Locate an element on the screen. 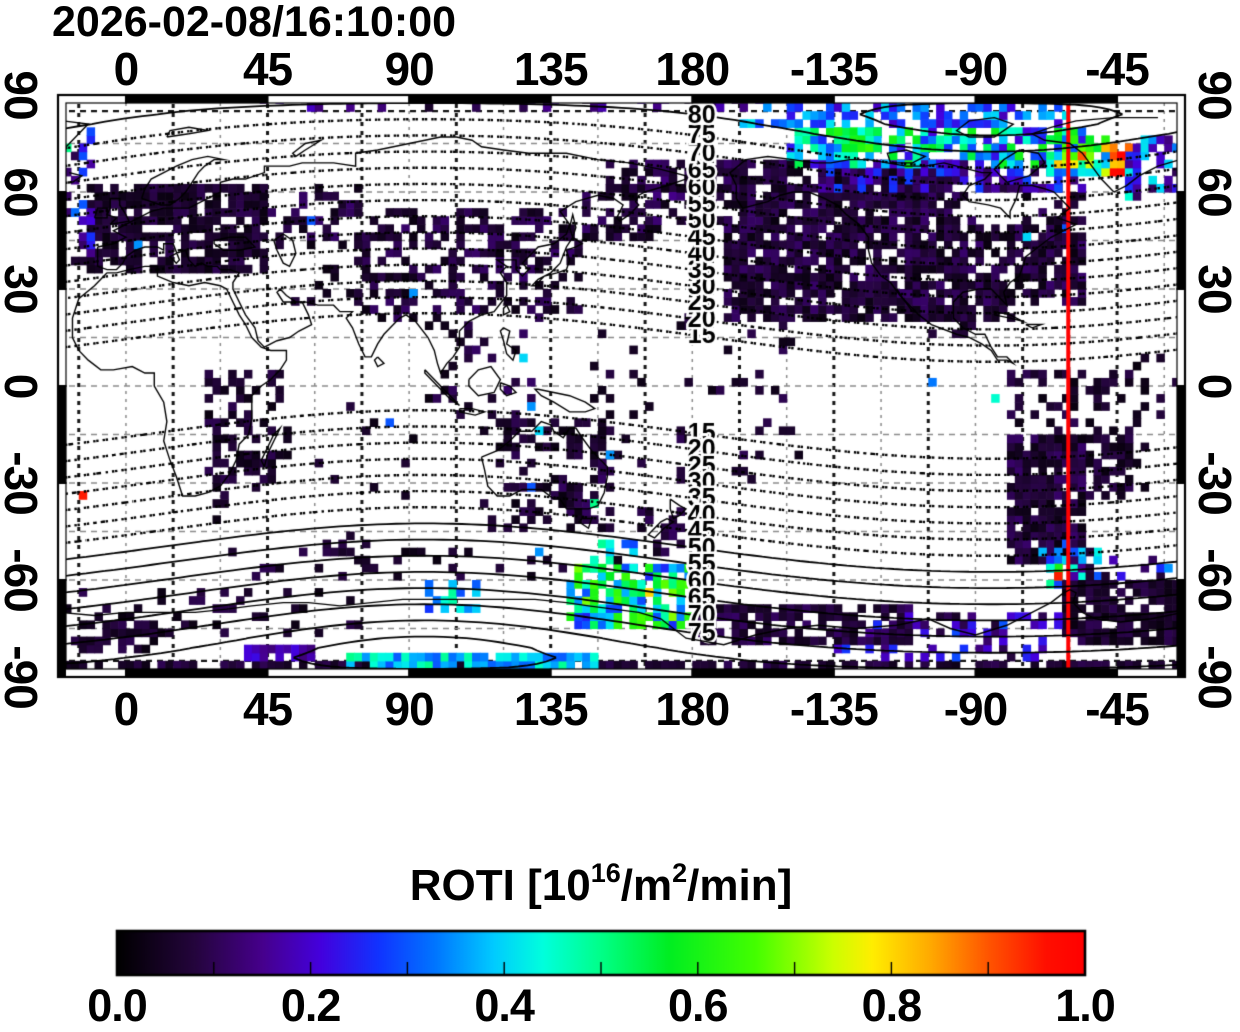 The height and width of the screenshot is (1032, 1240). colorbar-title-exponent-2: 2 is located at coordinates (680, 873).